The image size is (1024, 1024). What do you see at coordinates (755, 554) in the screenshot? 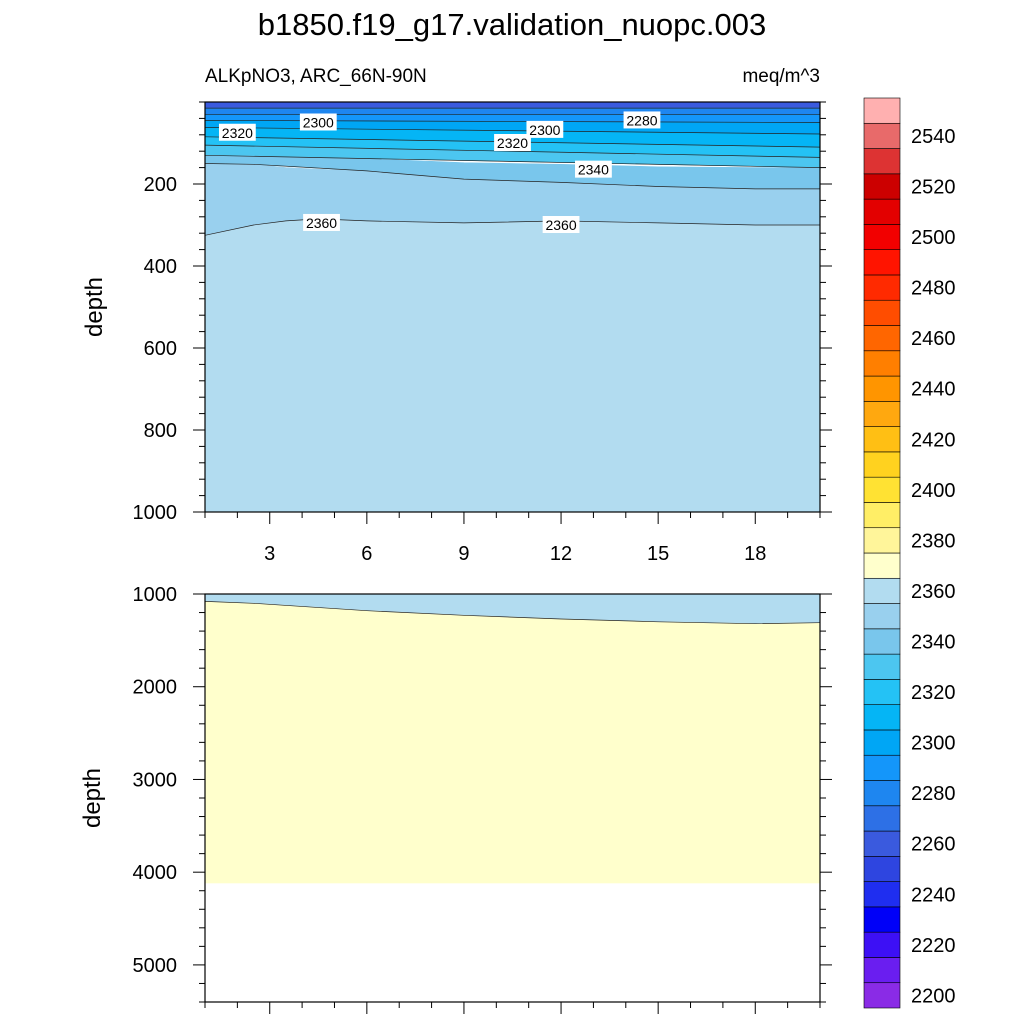
I see `x-tick-label: 18` at bounding box center [755, 554].